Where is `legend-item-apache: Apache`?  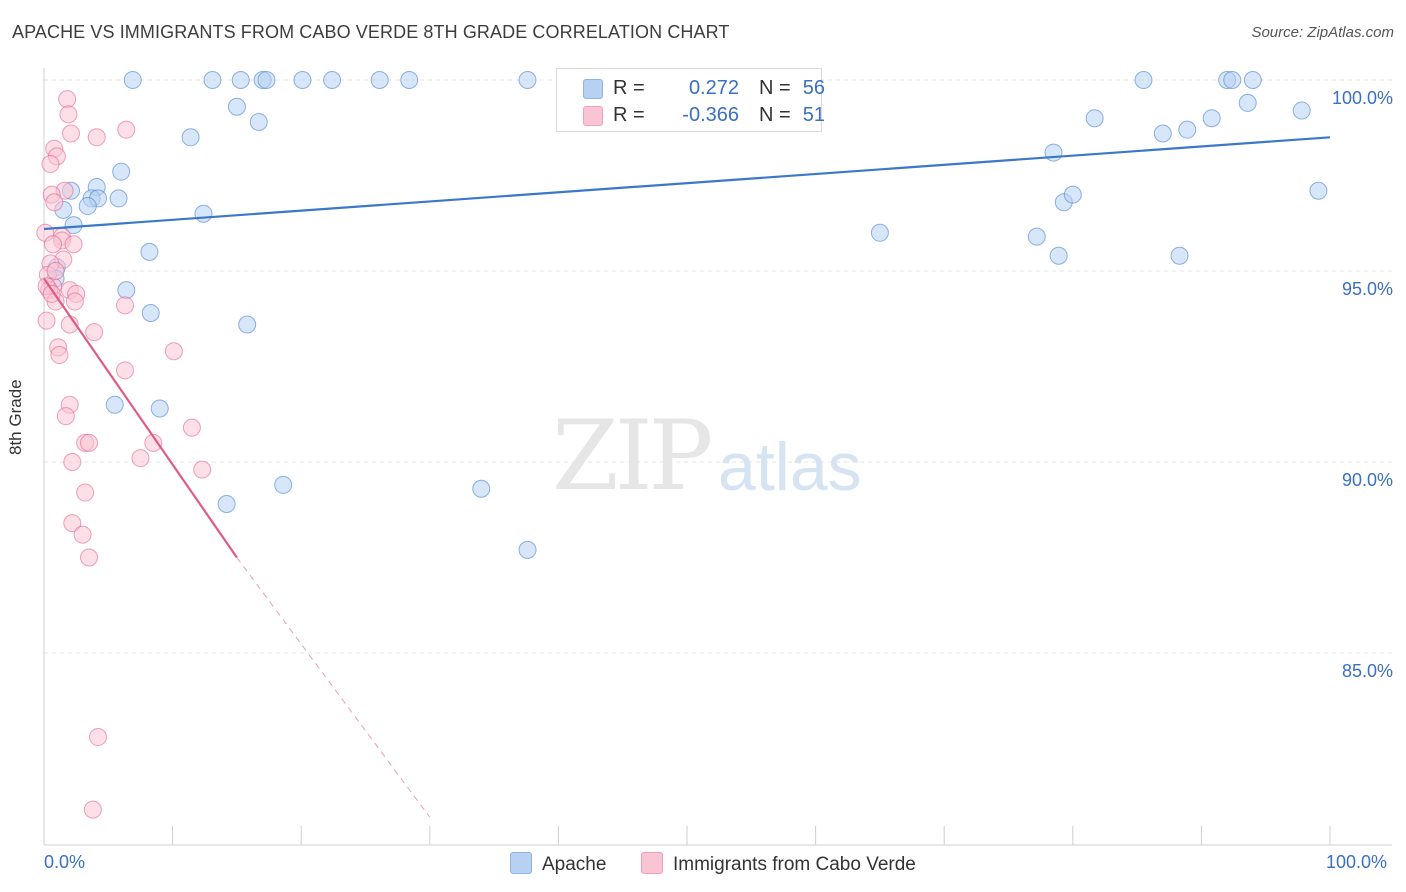 legend-item-apache: Apache is located at coordinates (558, 864).